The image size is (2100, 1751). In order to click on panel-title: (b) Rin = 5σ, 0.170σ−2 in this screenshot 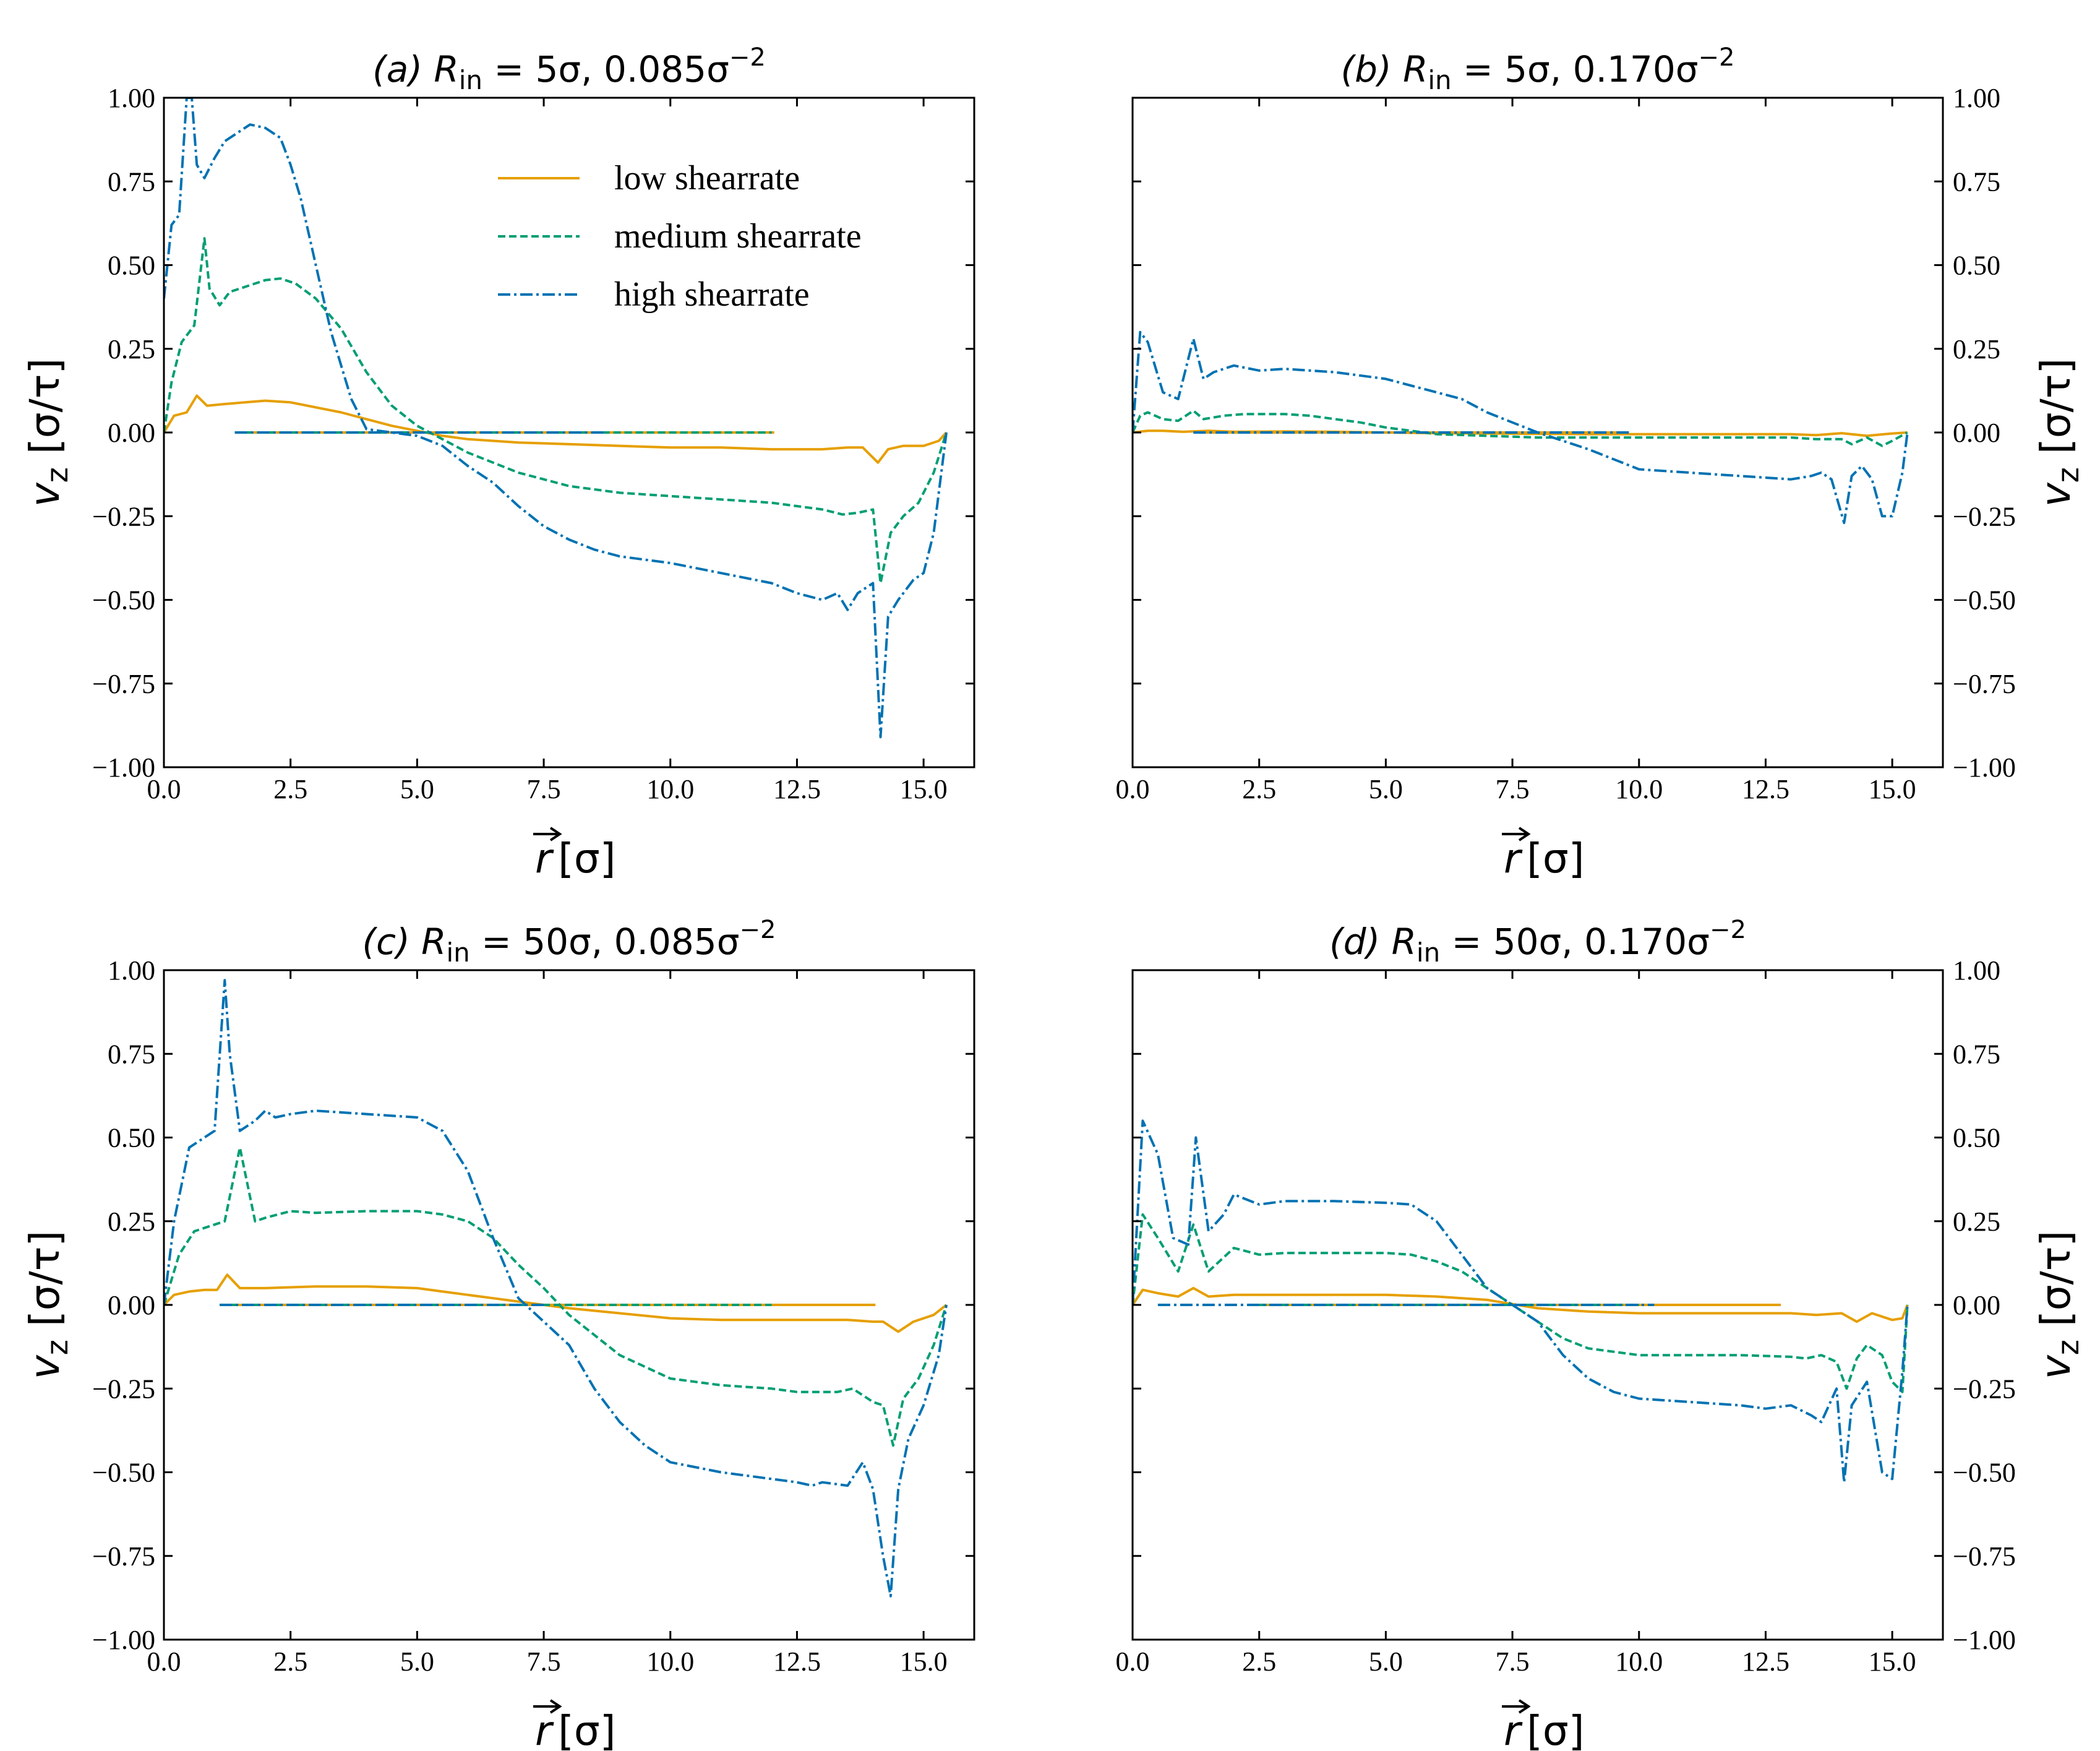, I will do `click(1538, 69)`.